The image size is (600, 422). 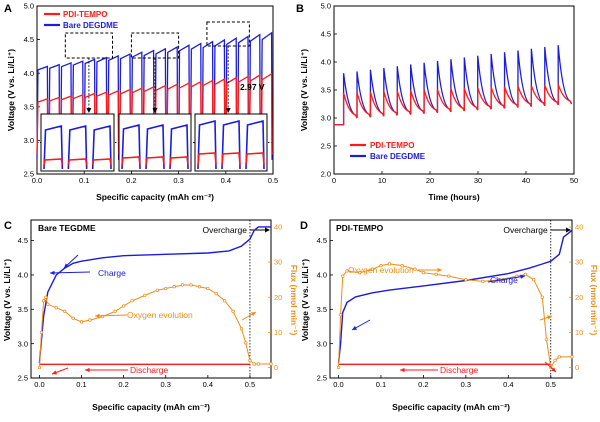 What do you see at coordinates (294, 300) in the screenshot?
I see `panel-c-y2label: Flux (nmol min⁻¹)` at bounding box center [294, 300].